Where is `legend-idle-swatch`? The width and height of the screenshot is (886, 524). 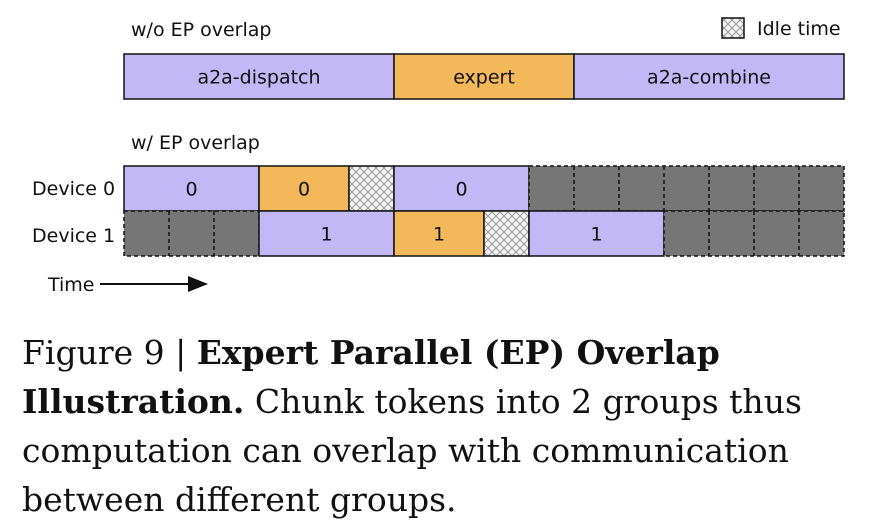
legend-idle-swatch is located at coordinates (733, 28).